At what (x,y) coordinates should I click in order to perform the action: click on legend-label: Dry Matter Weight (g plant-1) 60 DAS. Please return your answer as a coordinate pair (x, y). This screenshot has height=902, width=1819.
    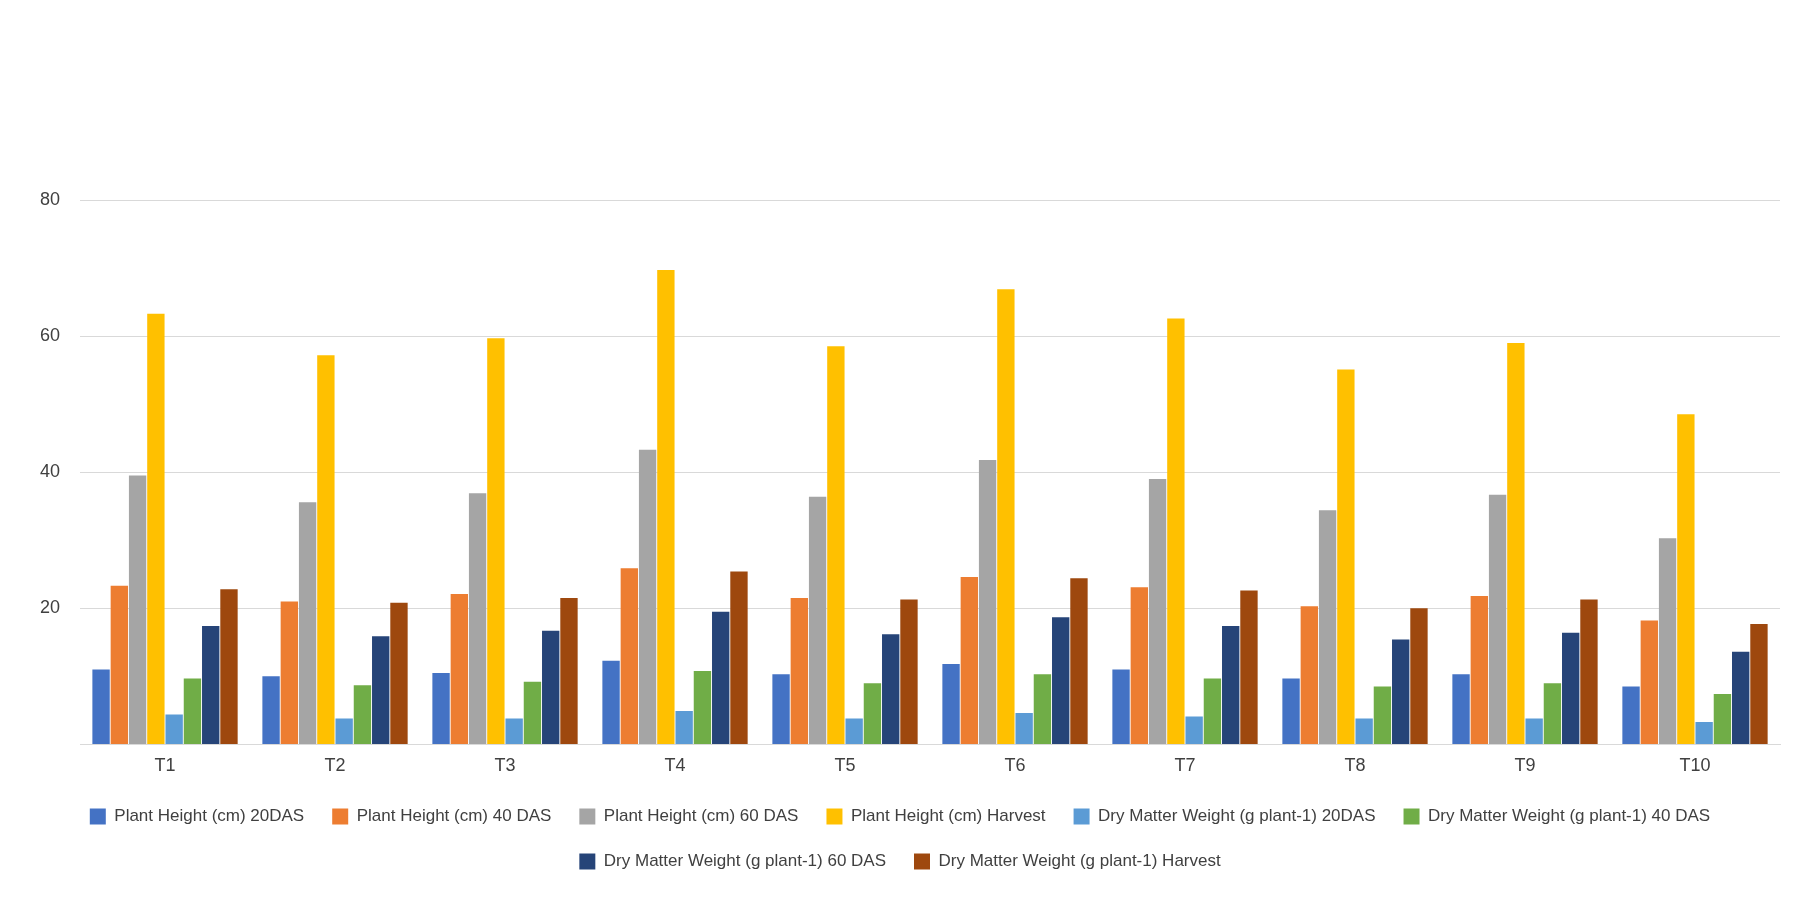
    Looking at the image, I should click on (745, 861).